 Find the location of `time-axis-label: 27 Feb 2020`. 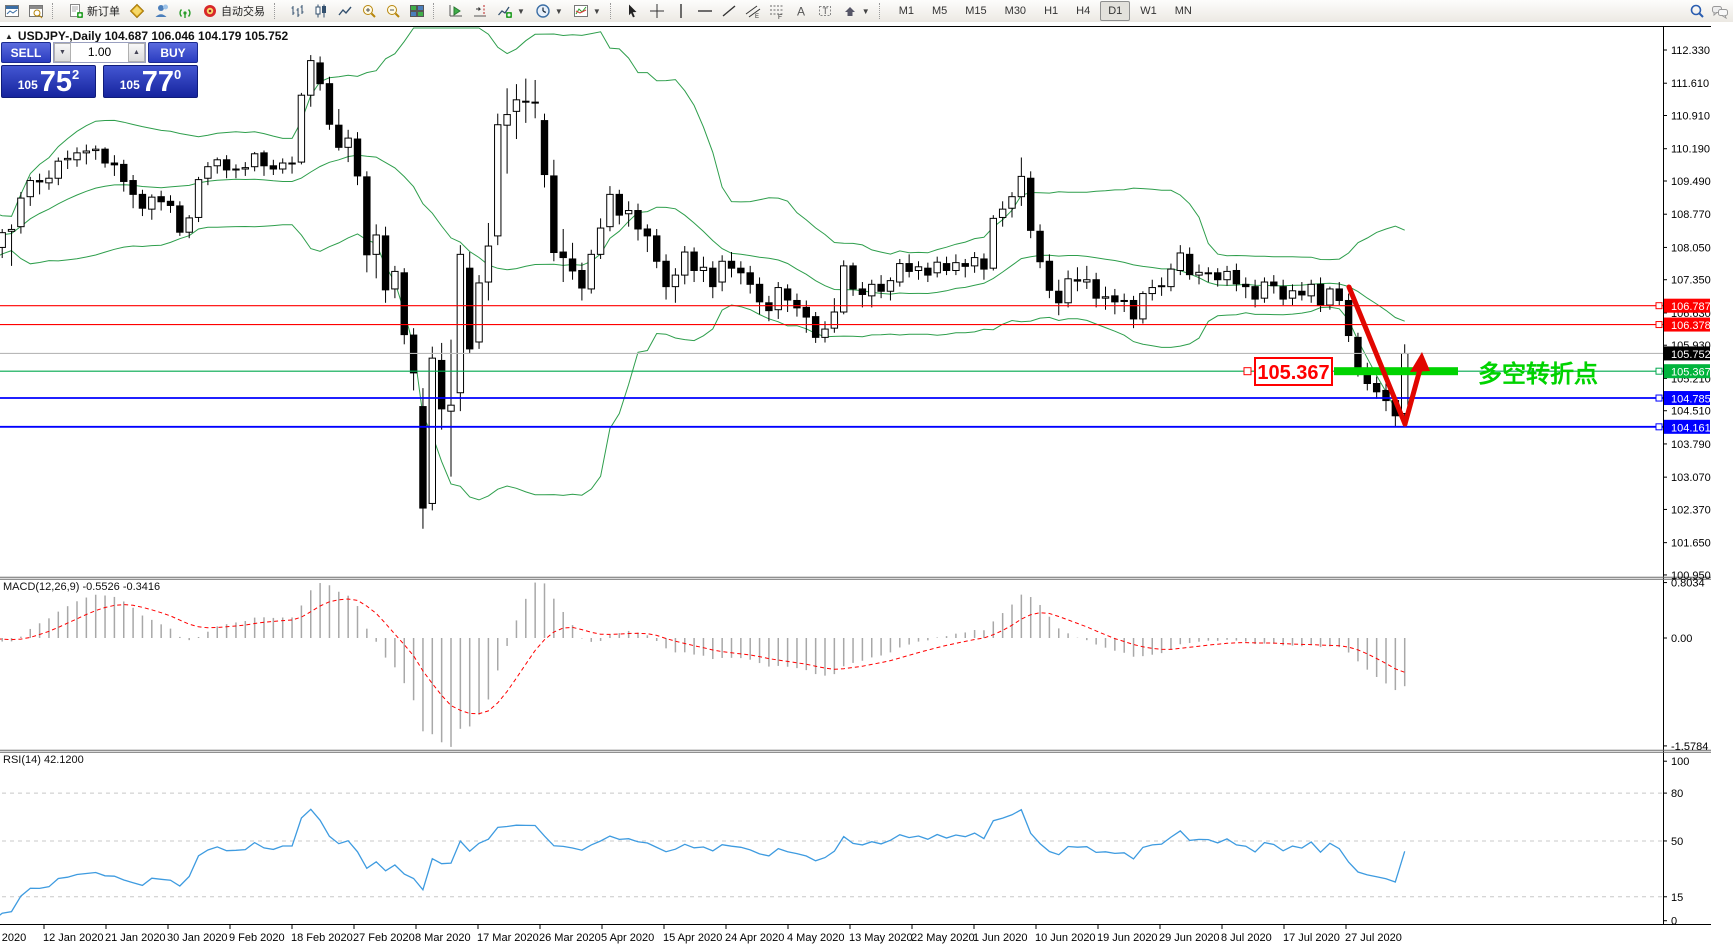

time-axis-label: 27 Feb 2020 is located at coordinates (384, 938).